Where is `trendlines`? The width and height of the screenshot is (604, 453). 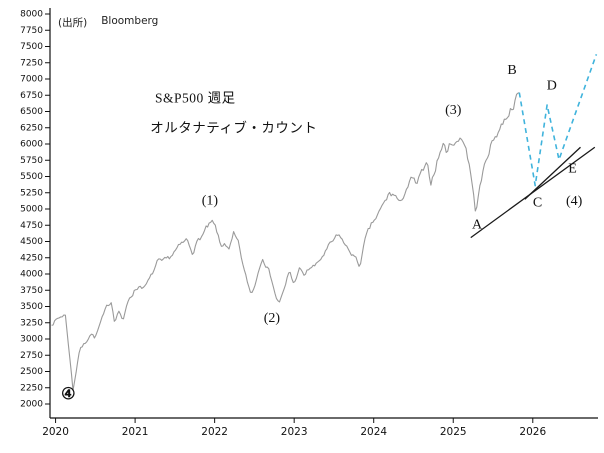 trendlines is located at coordinates (533, 192).